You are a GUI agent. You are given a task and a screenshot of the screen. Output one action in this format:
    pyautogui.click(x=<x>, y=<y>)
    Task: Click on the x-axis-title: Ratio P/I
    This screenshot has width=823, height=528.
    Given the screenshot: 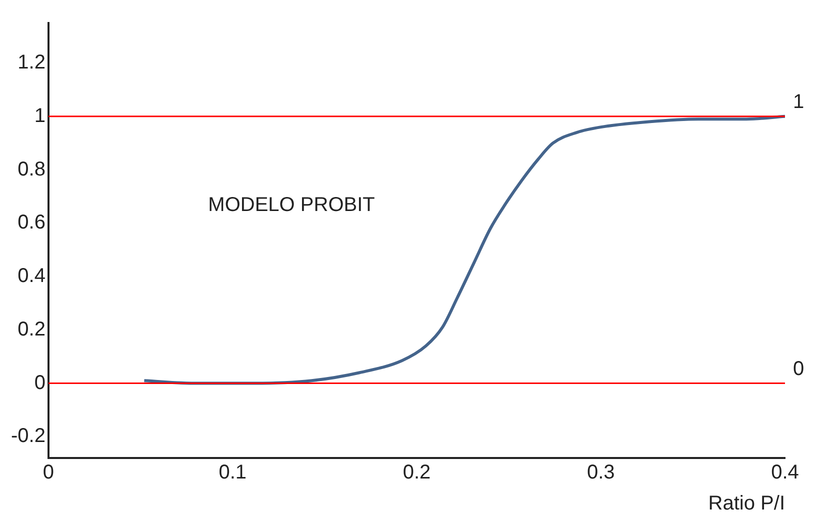 What is the action you would take?
    pyautogui.click(x=746, y=503)
    